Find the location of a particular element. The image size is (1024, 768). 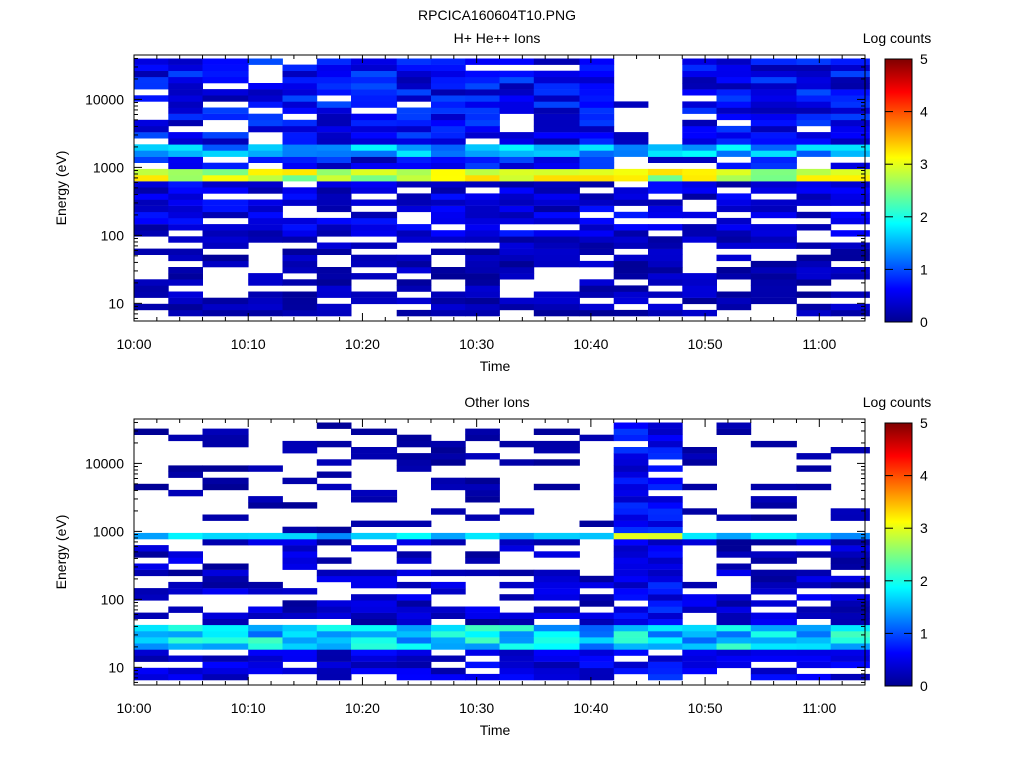

y-axis-label: Energy (eV) is located at coordinates (61, 188).